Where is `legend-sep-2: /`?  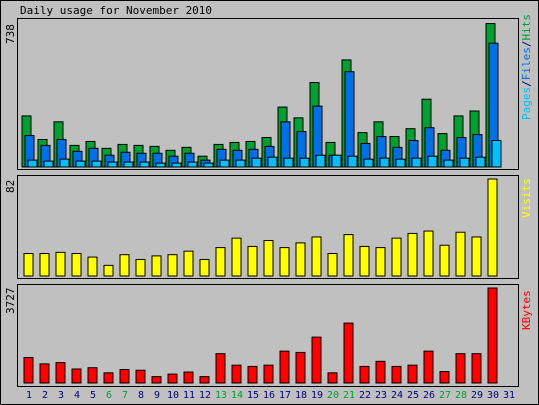 legend-sep-2: / is located at coordinates (526, 44).